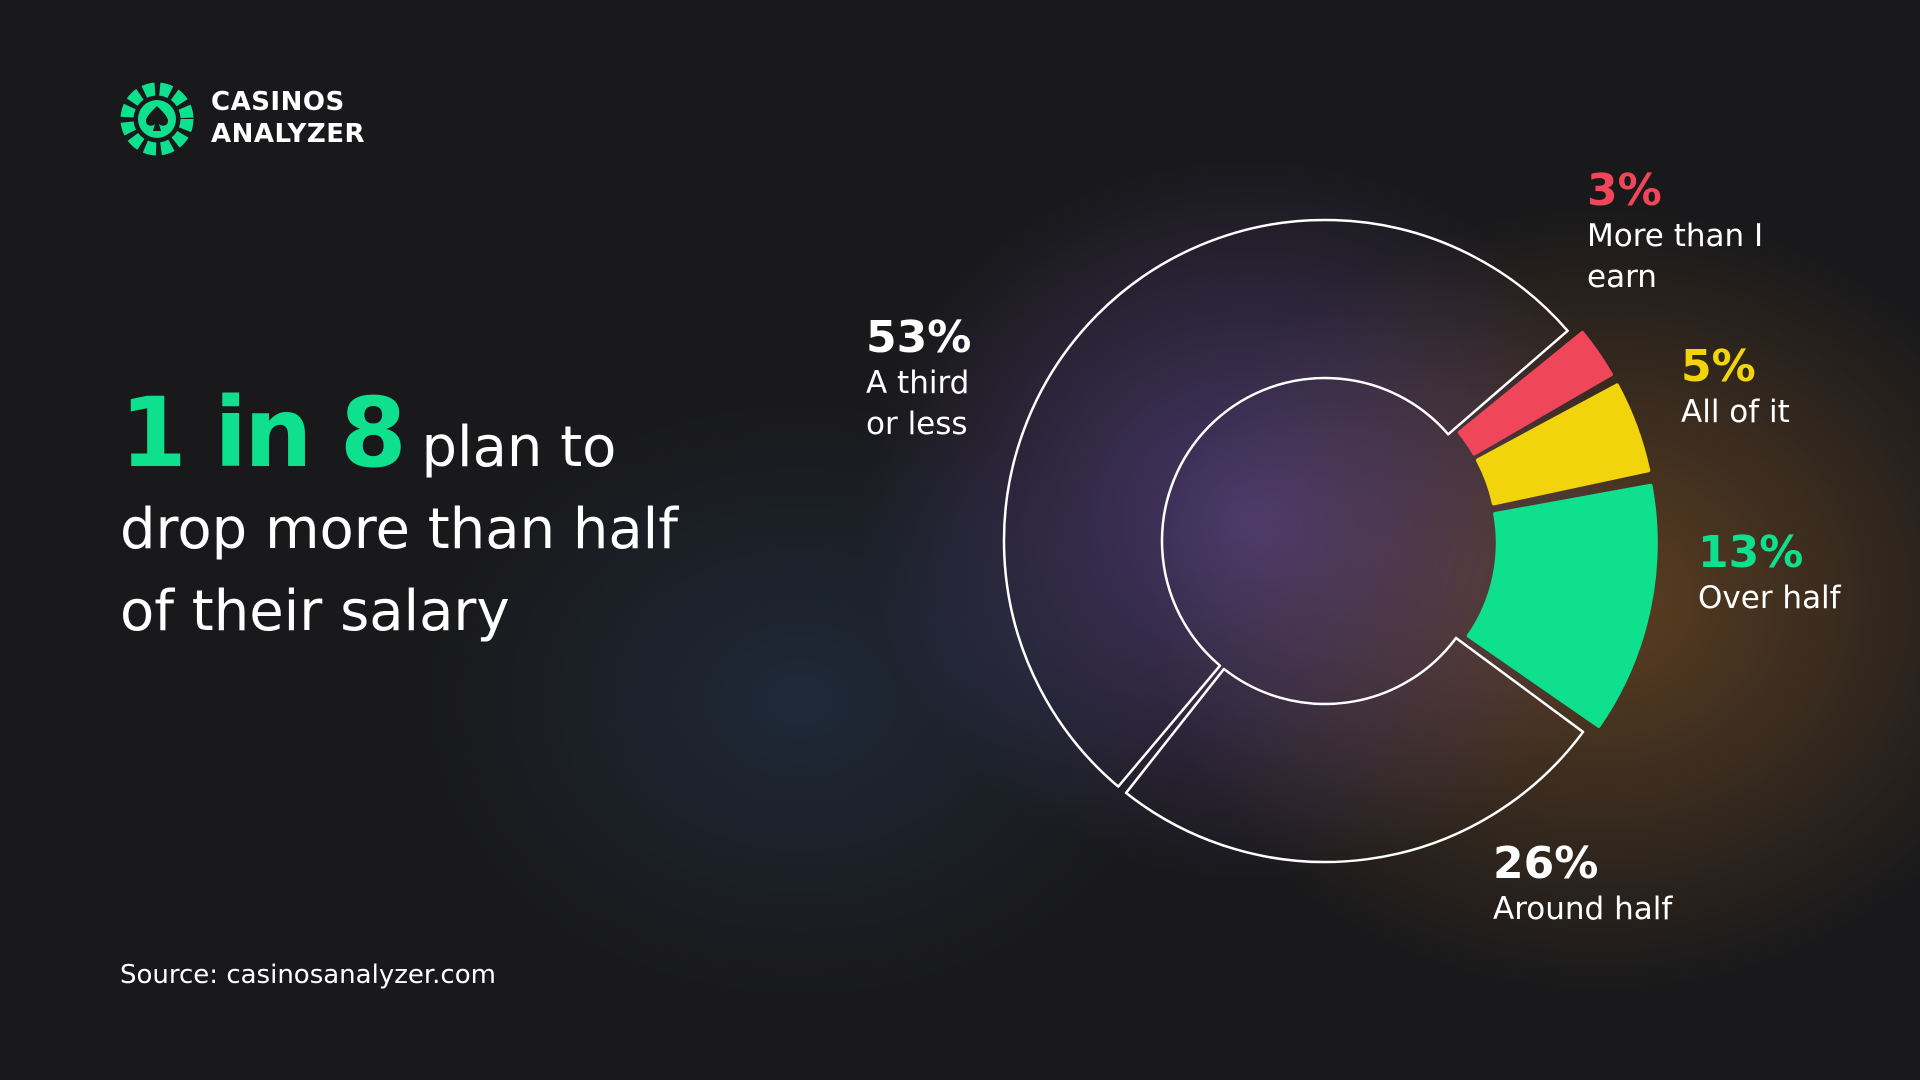 Image resolution: width=1920 pixels, height=1080 pixels. I want to click on slice-category-label: A third or less, so click(918, 403).